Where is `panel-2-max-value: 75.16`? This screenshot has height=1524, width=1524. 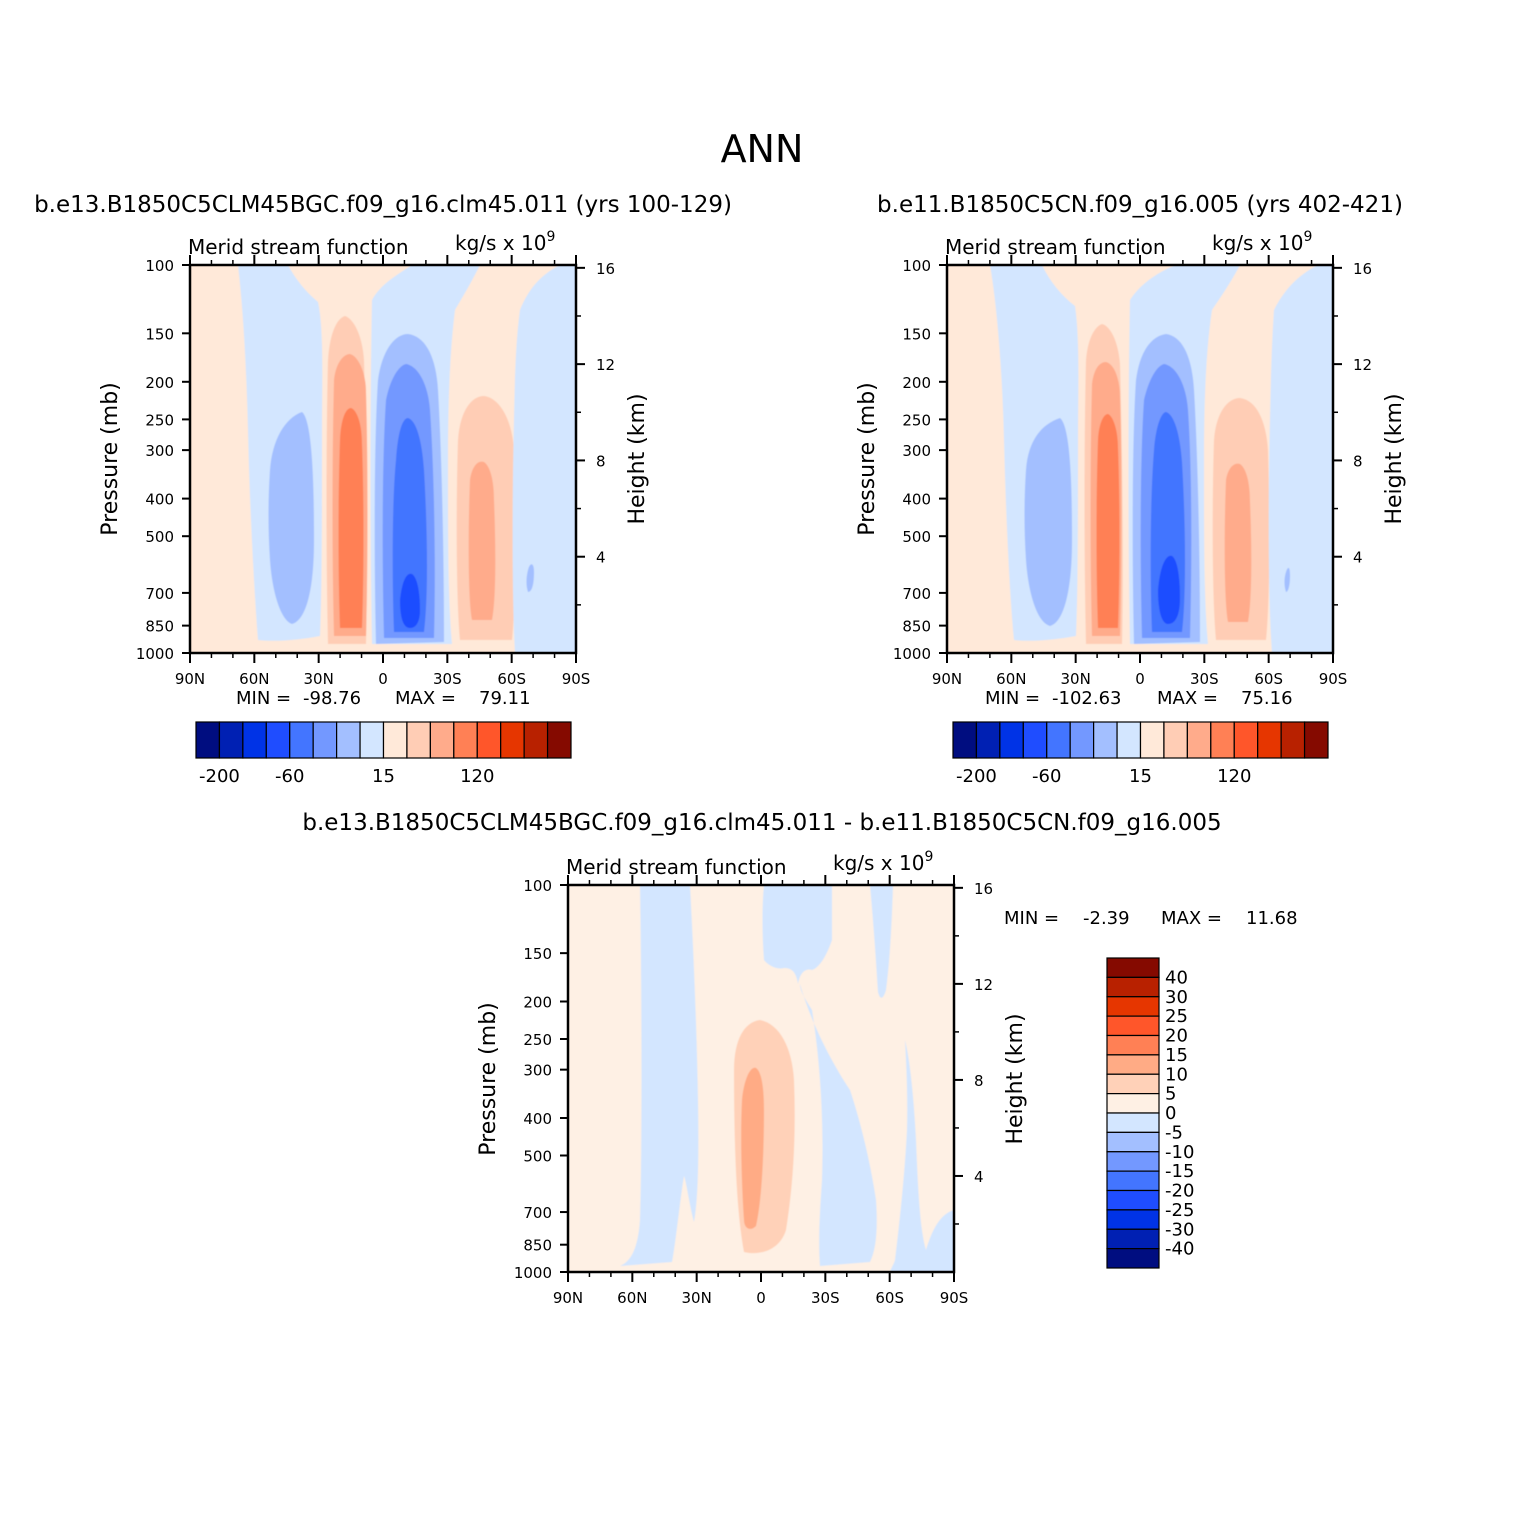 panel-2-max-value: 75.16 is located at coordinates (1267, 698).